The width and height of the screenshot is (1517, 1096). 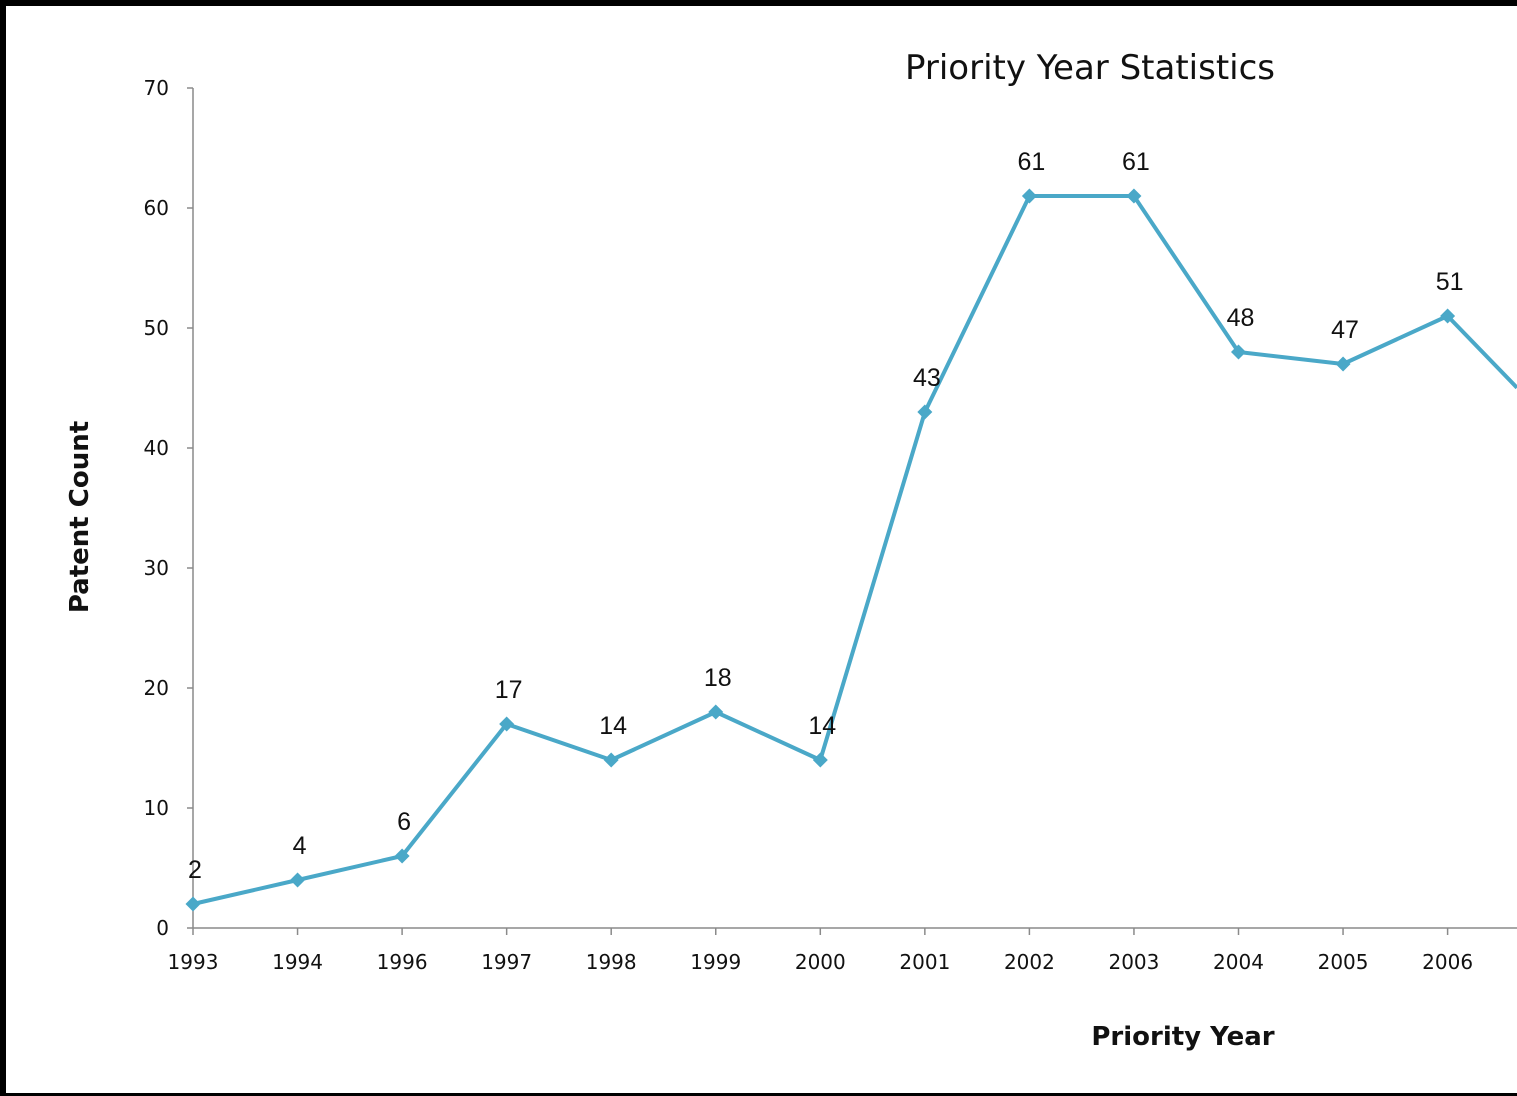 What do you see at coordinates (1241, 318) in the screenshot?
I see `data-label: 48` at bounding box center [1241, 318].